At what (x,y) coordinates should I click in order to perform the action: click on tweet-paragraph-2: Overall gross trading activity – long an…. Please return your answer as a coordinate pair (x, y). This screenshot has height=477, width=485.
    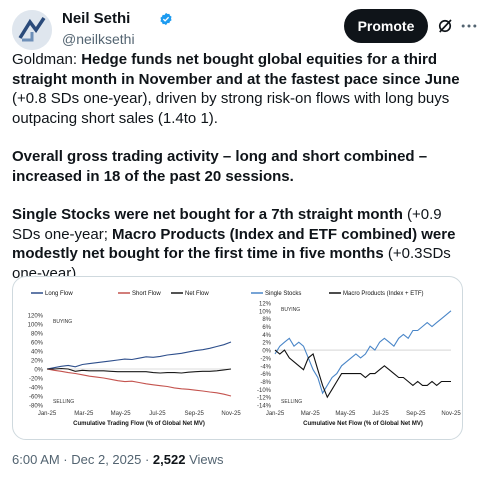
    Looking at the image, I should click on (242, 166).